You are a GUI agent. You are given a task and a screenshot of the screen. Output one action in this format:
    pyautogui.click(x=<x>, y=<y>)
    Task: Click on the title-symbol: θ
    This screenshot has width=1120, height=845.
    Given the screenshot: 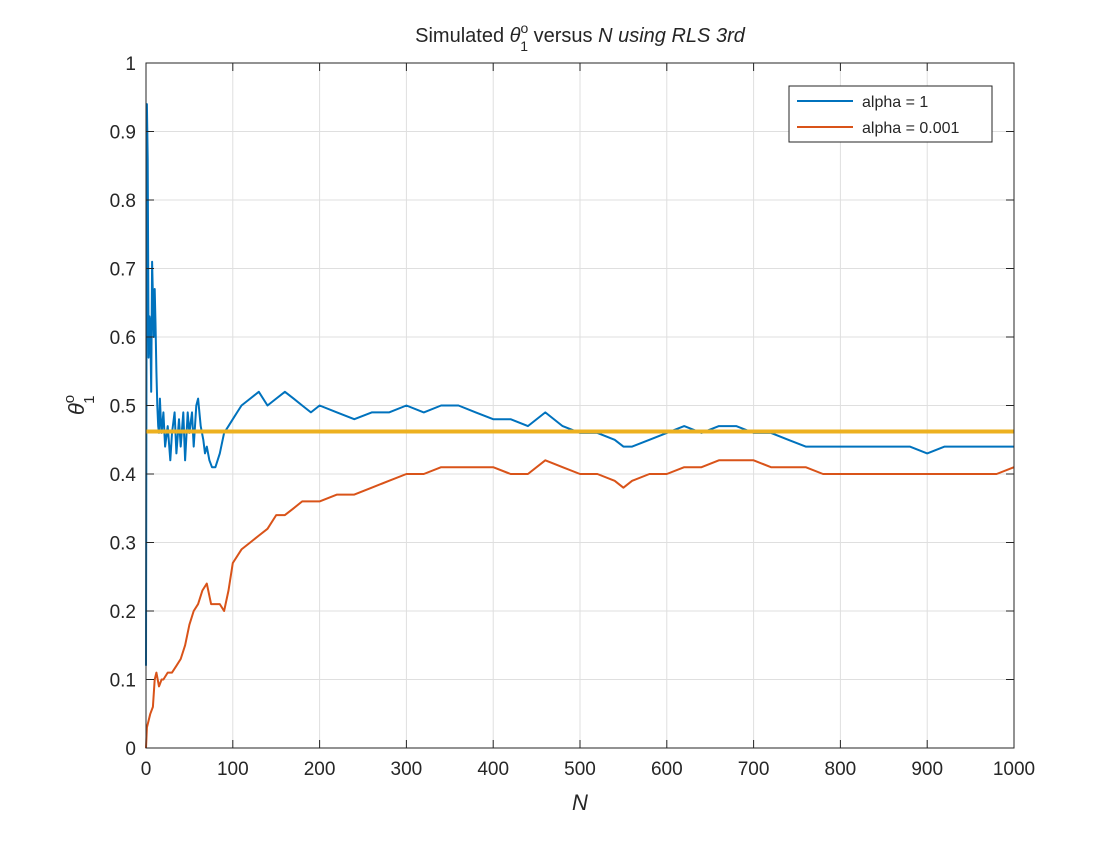 What is the action you would take?
    pyautogui.click(x=515, y=36)
    